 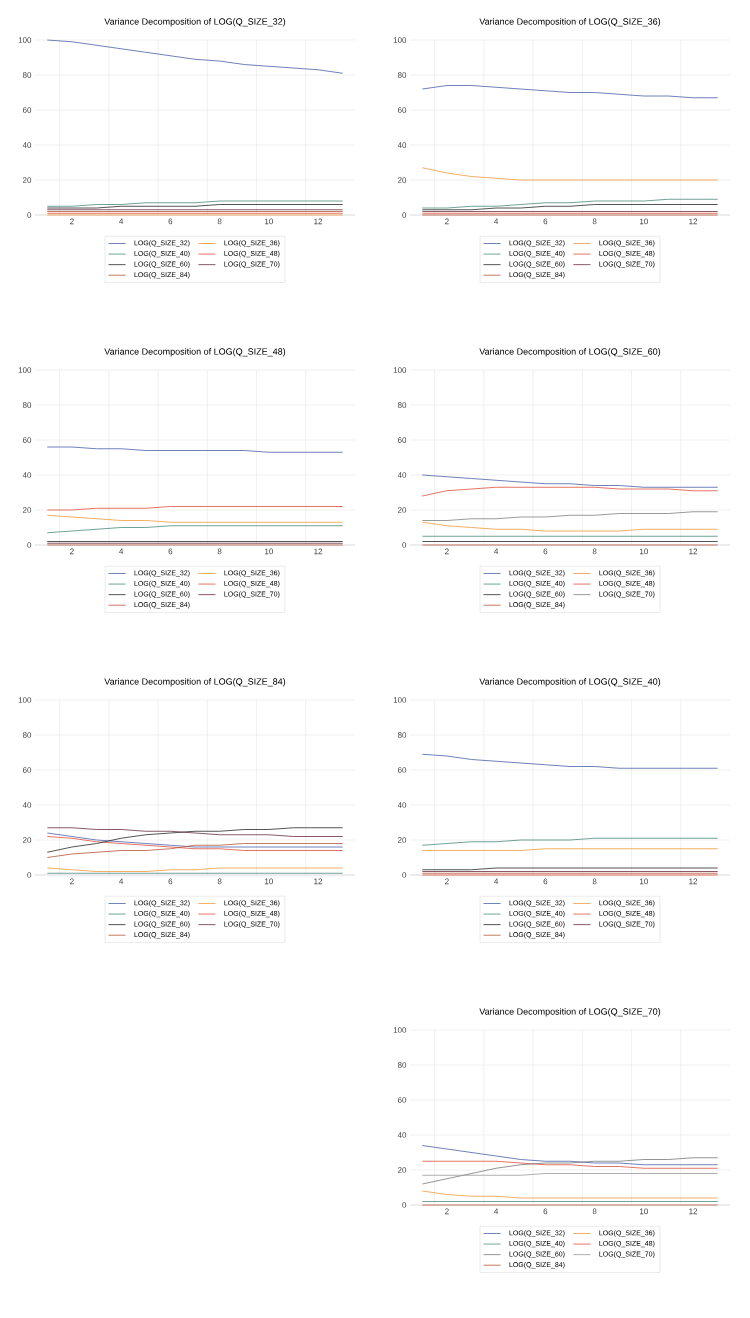 What do you see at coordinates (570, 1012) in the screenshot?
I see `chart-title: Variance Decomposition of LOG(Q_SIZE_70)` at bounding box center [570, 1012].